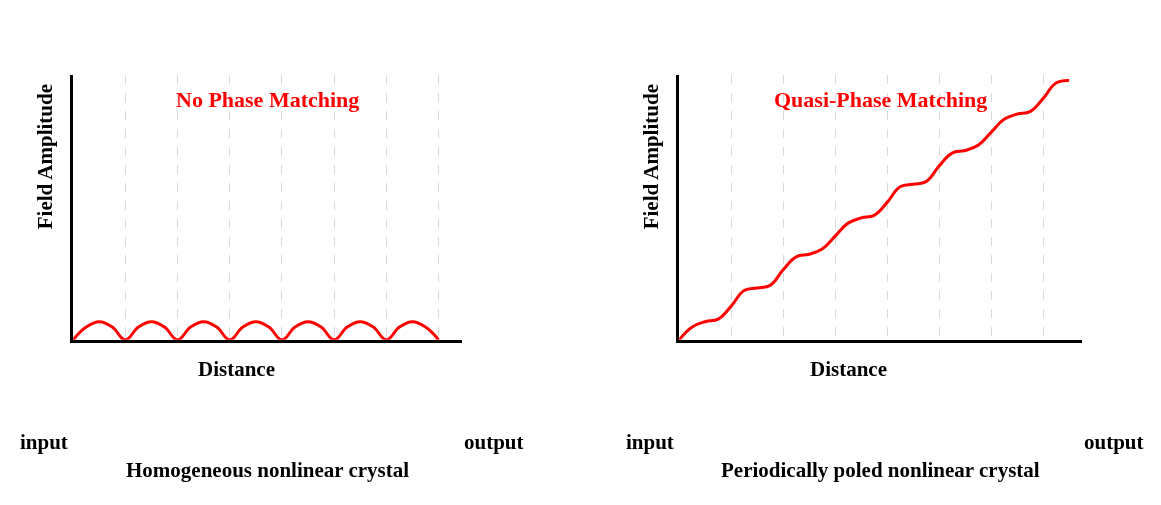  What do you see at coordinates (268, 99) in the screenshot?
I see `chart-title: No Phase Matching` at bounding box center [268, 99].